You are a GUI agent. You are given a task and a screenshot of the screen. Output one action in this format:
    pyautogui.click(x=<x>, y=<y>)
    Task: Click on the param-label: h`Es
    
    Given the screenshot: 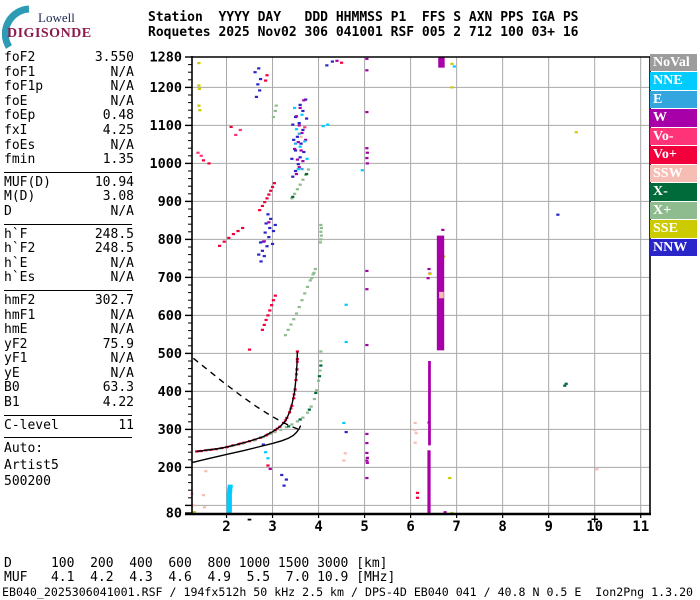 What is the action you would take?
    pyautogui.click(x=20, y=278)
    